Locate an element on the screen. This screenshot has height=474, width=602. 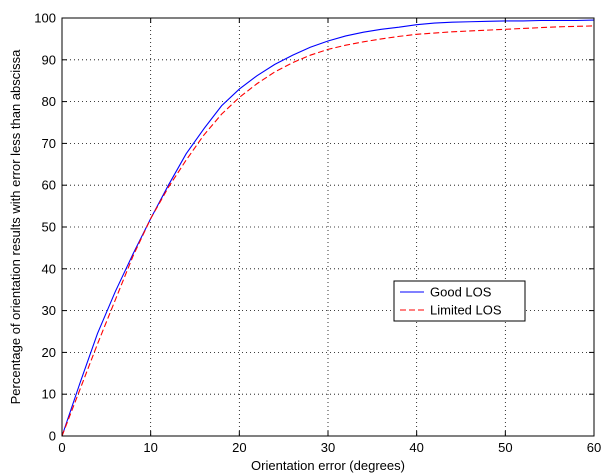
y-tick-label: 90 is located at coordinates (49, 59).